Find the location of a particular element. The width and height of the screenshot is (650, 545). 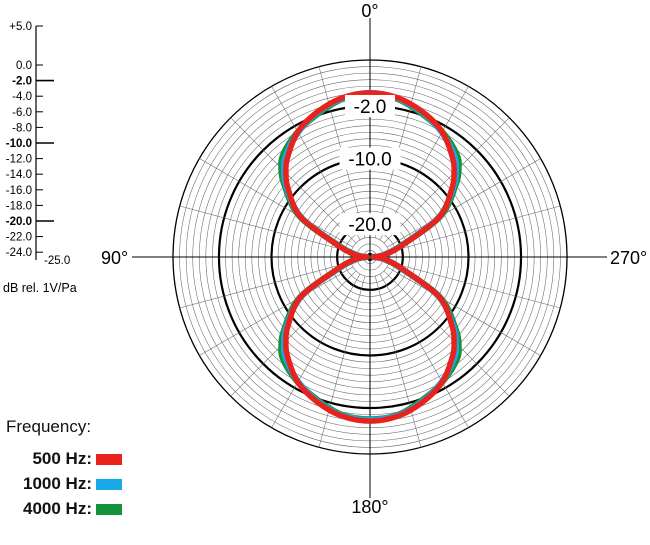

angle-label: 90° is located at coordinates (114, 258).